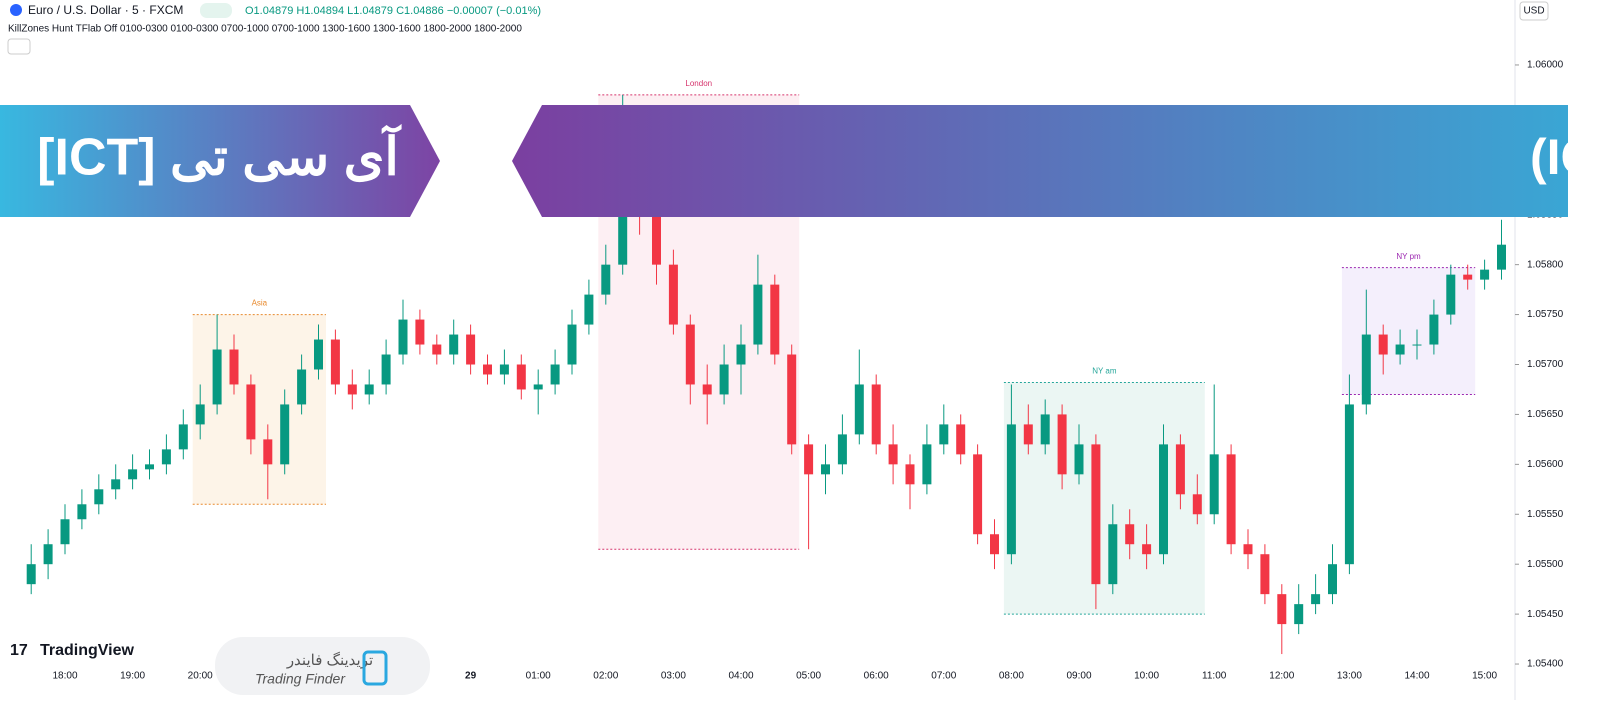 This screenshot has width=1600, height=705. What do you see at coordinates (219, 155) in the screenshot?
I see `side-banner-text: آی سی تی [ICT]` at bounding box center [219, 155].